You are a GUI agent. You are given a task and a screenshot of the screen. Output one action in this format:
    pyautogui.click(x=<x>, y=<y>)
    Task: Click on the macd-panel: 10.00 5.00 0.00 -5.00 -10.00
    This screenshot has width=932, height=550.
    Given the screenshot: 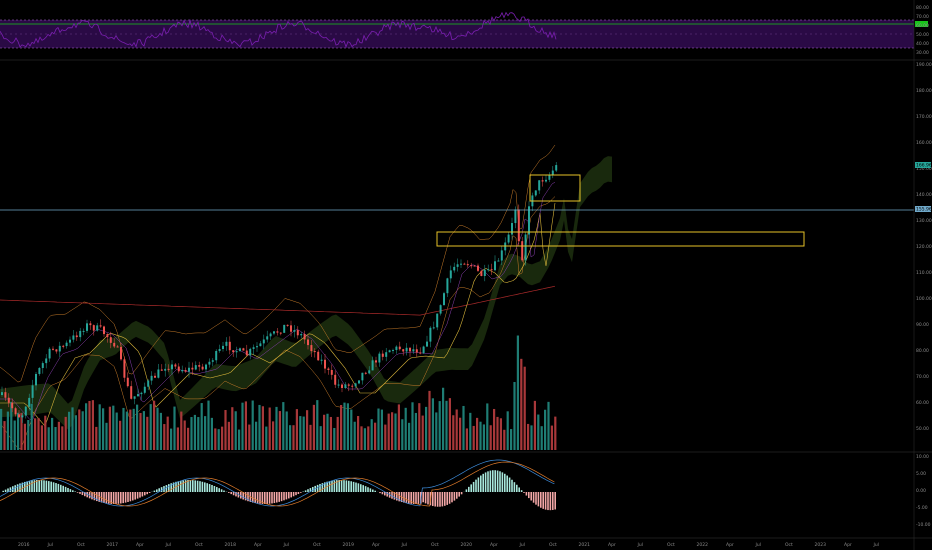 What is the action you would take?
    pyautogui.click(x=465, y=491)
    